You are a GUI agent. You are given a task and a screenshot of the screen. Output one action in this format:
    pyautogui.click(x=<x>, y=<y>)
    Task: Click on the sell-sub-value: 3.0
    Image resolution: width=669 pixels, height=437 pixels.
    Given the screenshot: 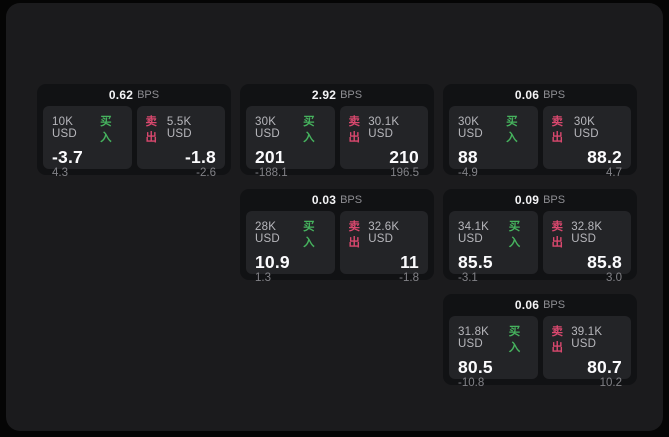 What is the action you would take?
    pyautogui.click(x=614, y=278)
    